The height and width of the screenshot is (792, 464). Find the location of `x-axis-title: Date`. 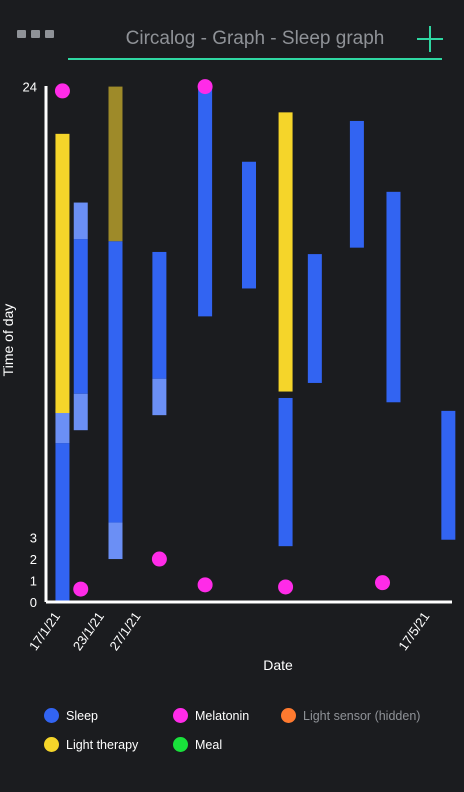

x-axis-title: Date is located at coordinates (278, 665).